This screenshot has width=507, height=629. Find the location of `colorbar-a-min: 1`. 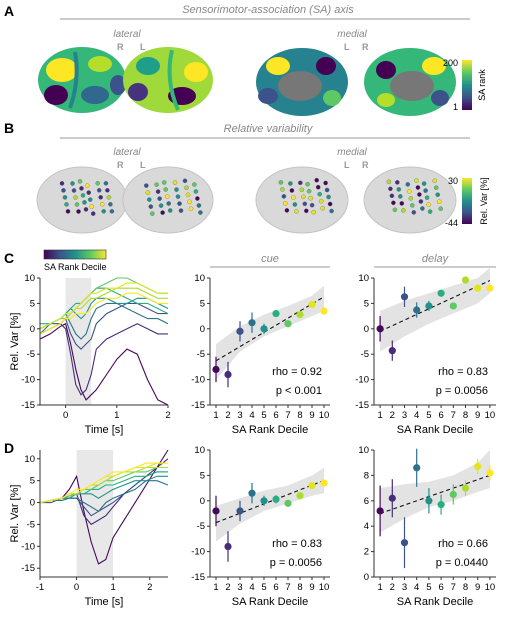

colorbar-a-min: 1 is located at coordinates (455, 107).